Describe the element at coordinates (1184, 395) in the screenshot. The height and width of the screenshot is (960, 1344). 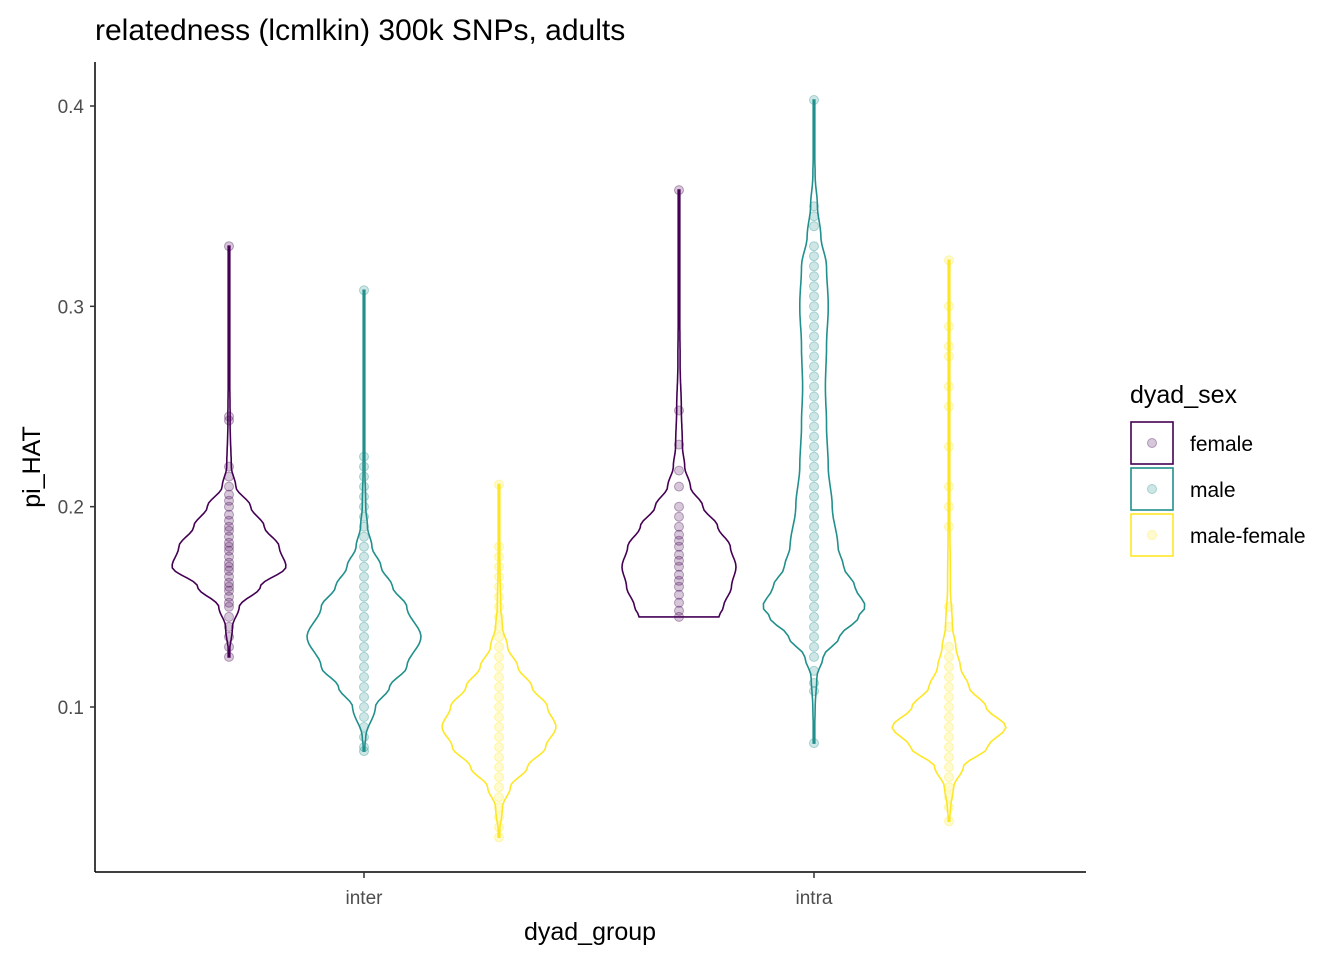
I see `legend-title: dyad_sex` at that location.